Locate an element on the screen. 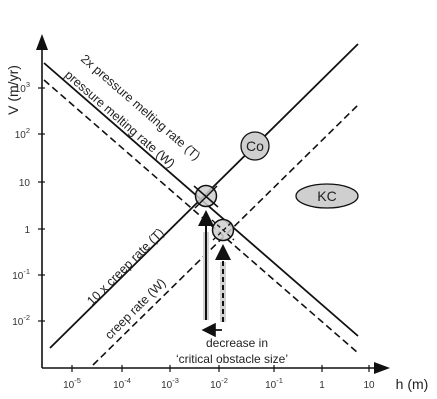 Image resolution: width=437 pixels, height=399 pixels. line-overlays is located at coordinates (214, 213).